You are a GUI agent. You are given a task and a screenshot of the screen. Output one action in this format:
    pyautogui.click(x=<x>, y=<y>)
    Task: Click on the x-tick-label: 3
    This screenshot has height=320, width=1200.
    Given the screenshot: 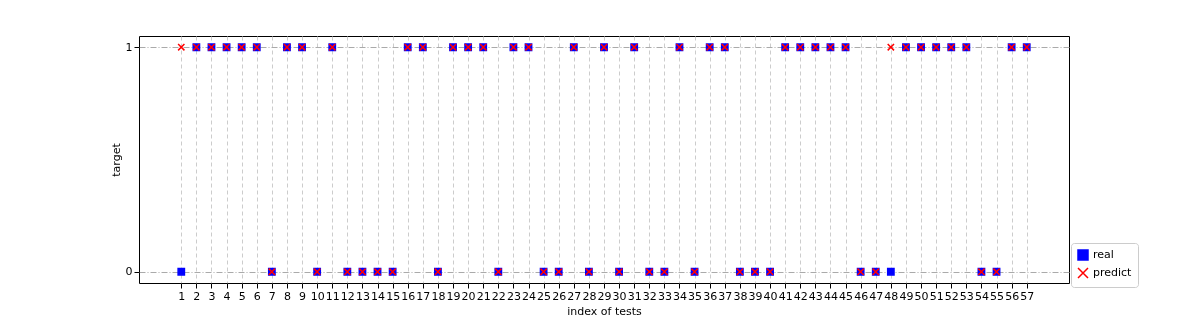 What is the action you would take?
    pyautogui.click(x=212, y=296)
    